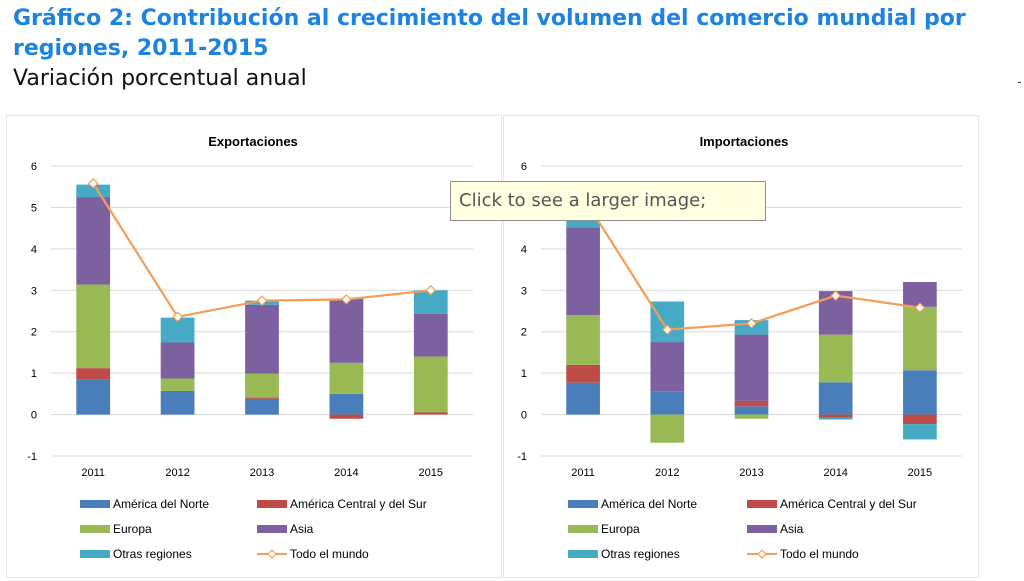 Image resolution: width=1024 pixels, height=581 pixels. Describe the element at coordinates (34, 208) in the screenshot. I see `exports-y-tick-label: 5` at that location.